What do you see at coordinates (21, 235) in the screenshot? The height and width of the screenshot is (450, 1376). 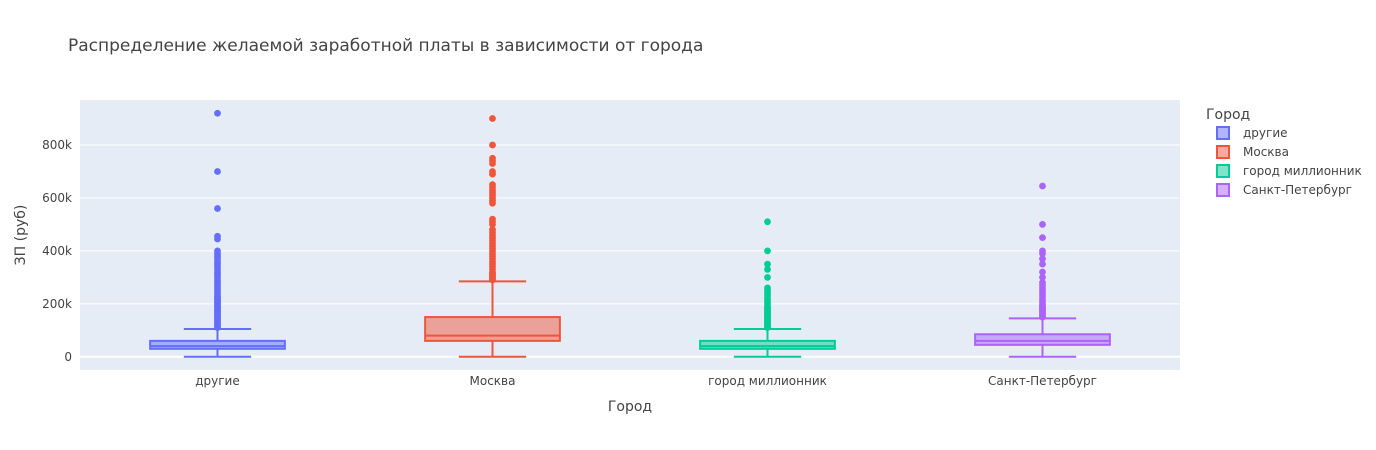 I see `y-axis-title: ЗП (руб)` at bounding box center [21, 235].